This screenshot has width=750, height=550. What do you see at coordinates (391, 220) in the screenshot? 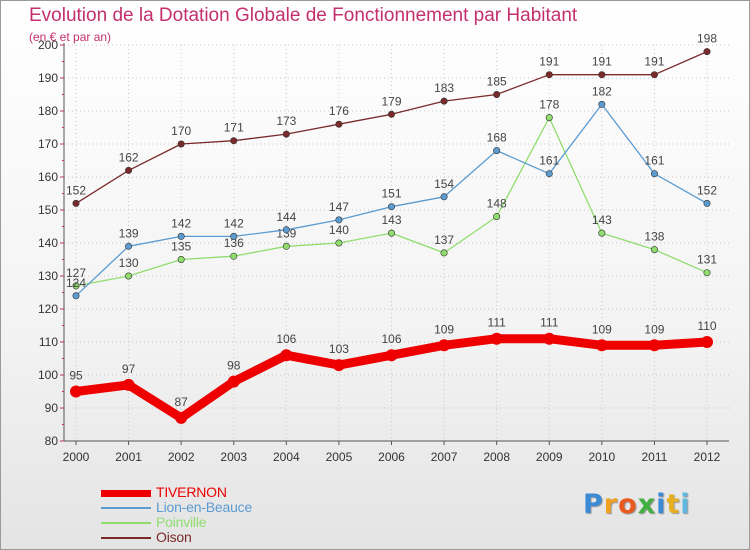
I see `data-label-poinville-2006: 143` at bounding box center [391, 220].